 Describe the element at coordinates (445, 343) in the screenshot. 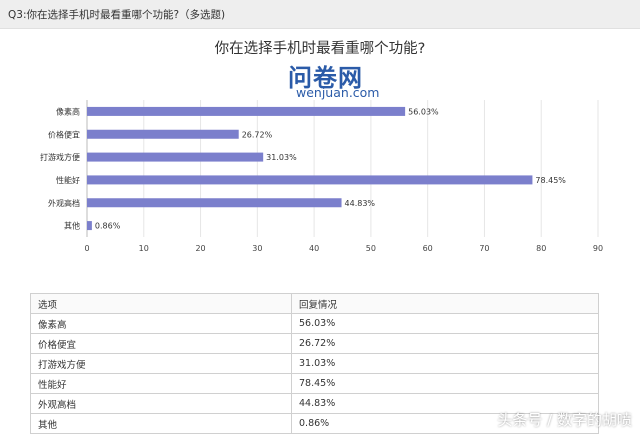

I see `row-response: 26.72%` at that location.